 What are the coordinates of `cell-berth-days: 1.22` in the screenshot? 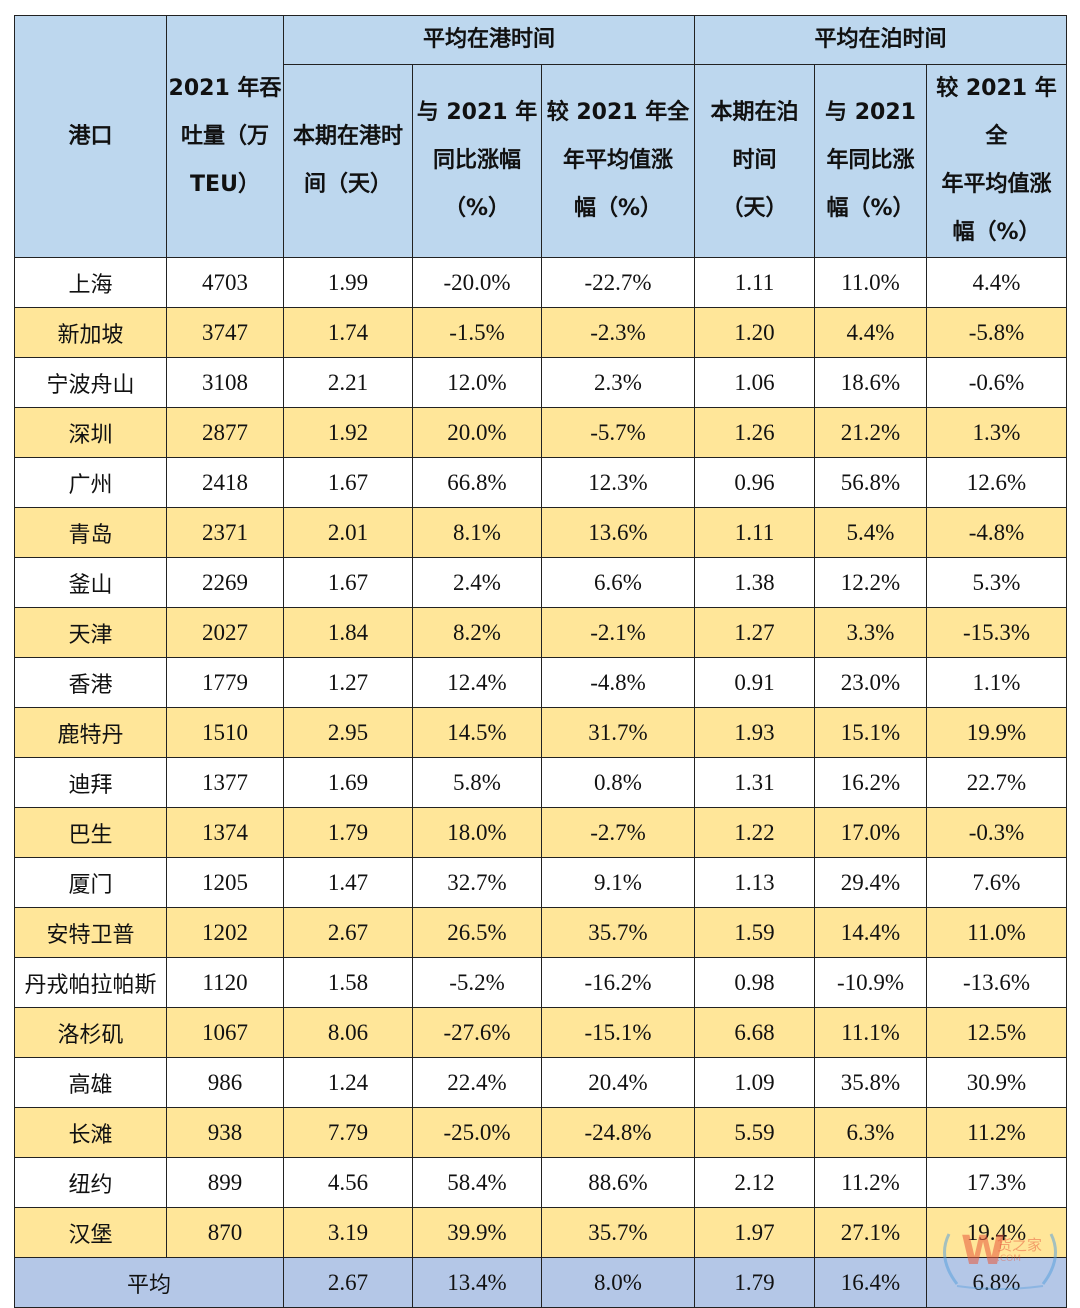 It's located at (754, 832).